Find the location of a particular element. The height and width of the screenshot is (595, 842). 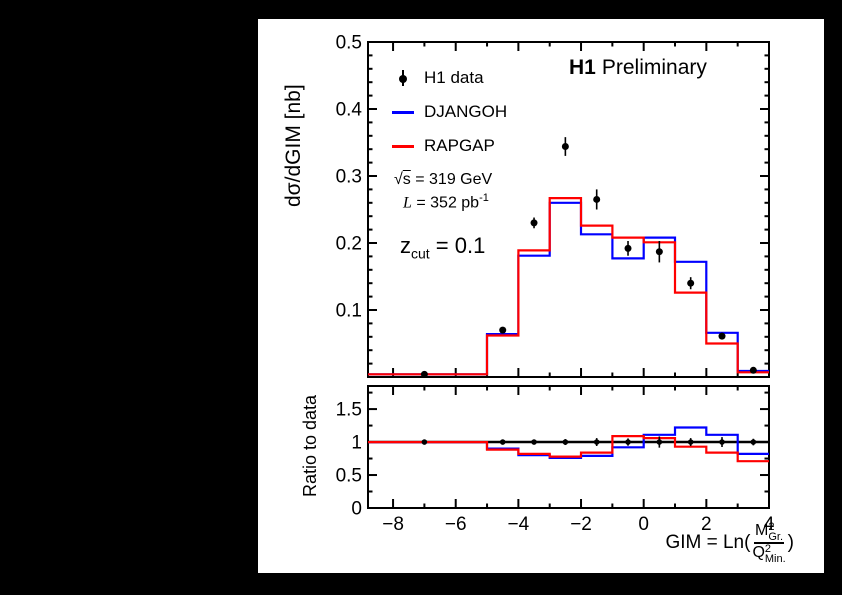

main-y-tick-label: 0.2 is located at coordinates (349, 244).